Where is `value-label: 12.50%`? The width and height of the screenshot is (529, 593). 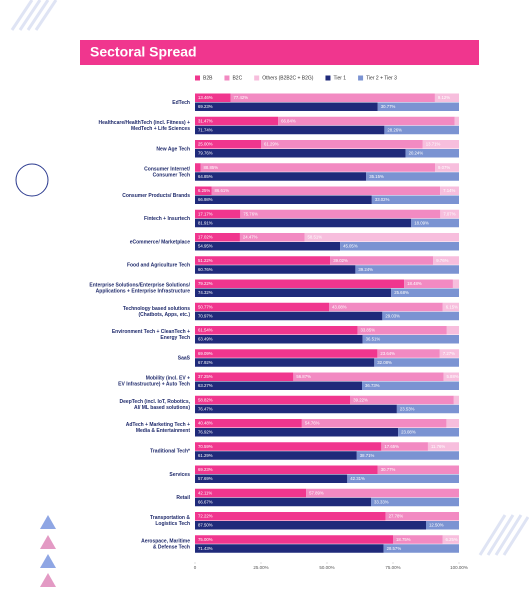 value-label: 12.50% is located at coordinates (436, 525).